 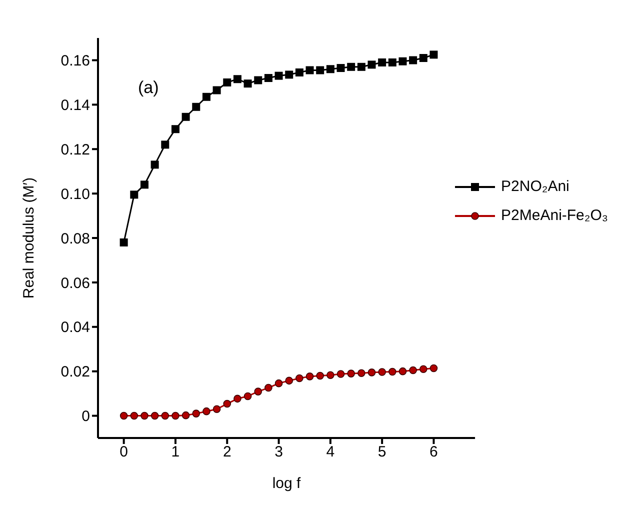 I want to click on y-tick-label: 0, so click(x=86, y=417).